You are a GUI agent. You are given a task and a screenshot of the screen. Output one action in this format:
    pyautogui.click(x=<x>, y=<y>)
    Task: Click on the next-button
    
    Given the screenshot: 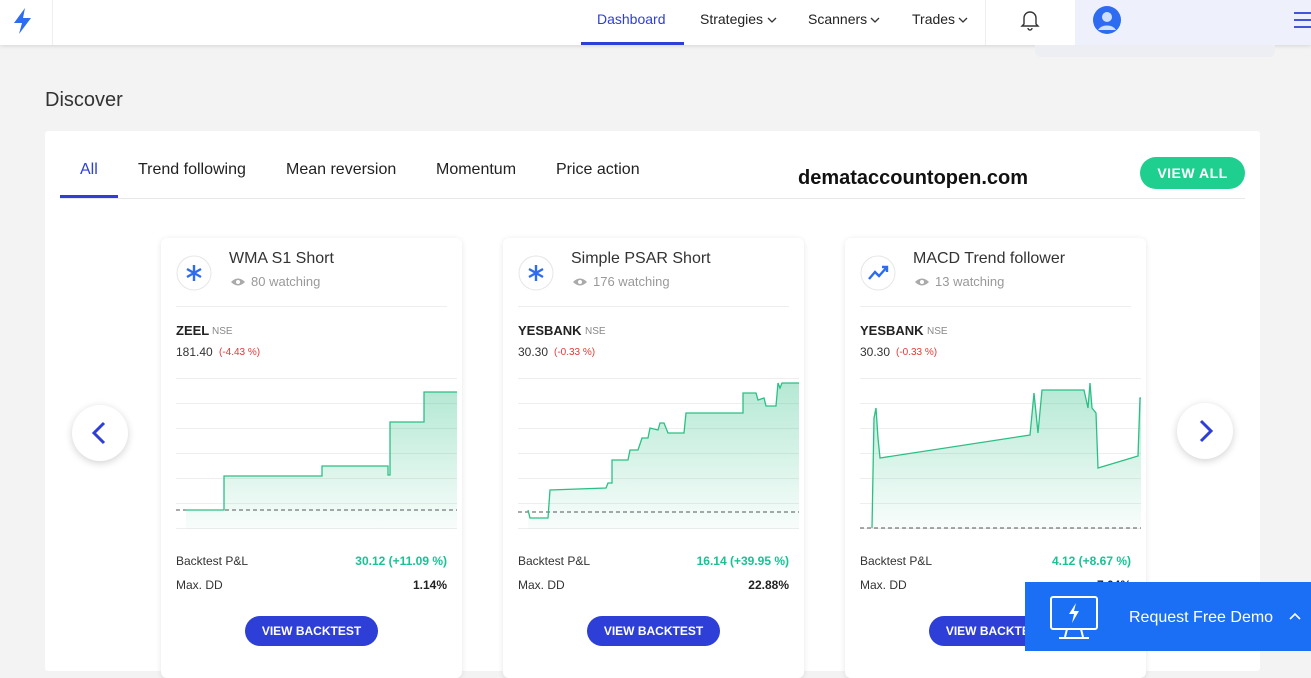 What is the action you would take?
    pyautogui.click(x=1205, y=431)
    